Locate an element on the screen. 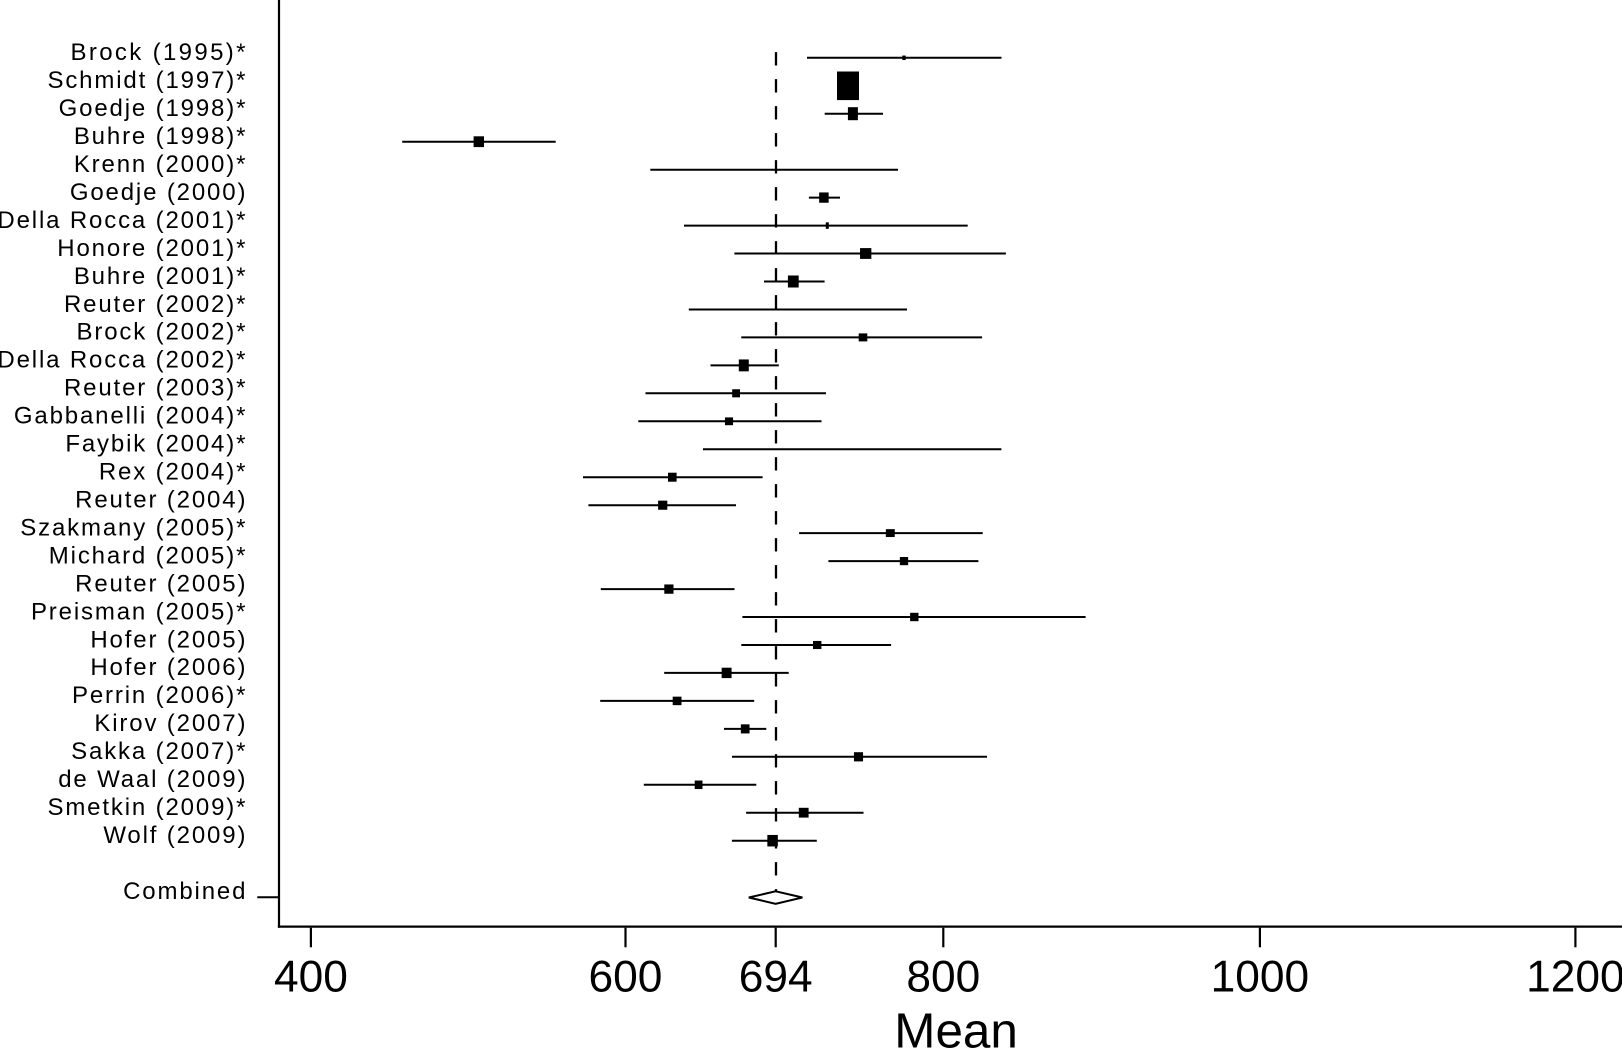 This screenshot has height=1049, width=1622. svg-text: 400 is located at coordinates (311, 976).